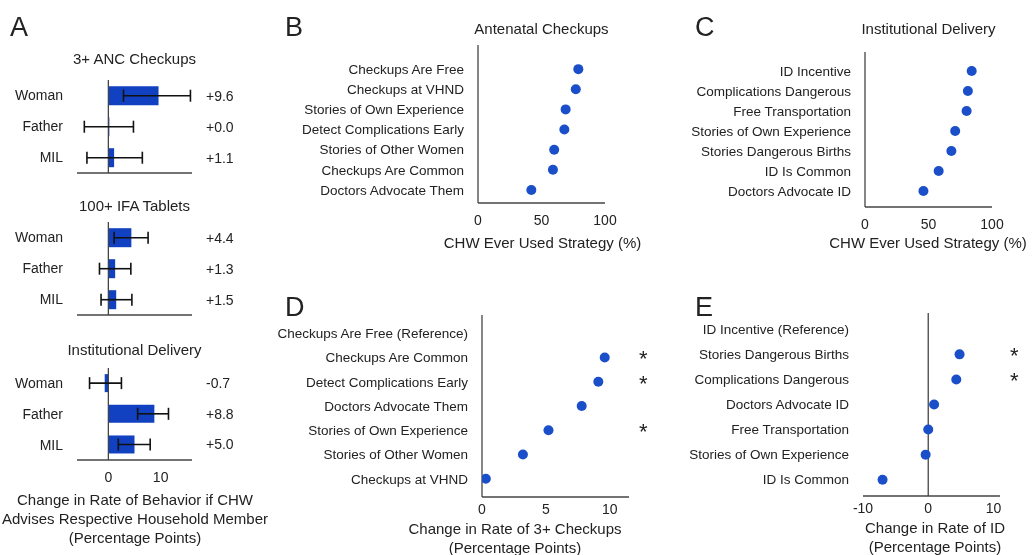 The image size is (1033, 555). I want to click on data-label: +4.4, so click(220, 237).